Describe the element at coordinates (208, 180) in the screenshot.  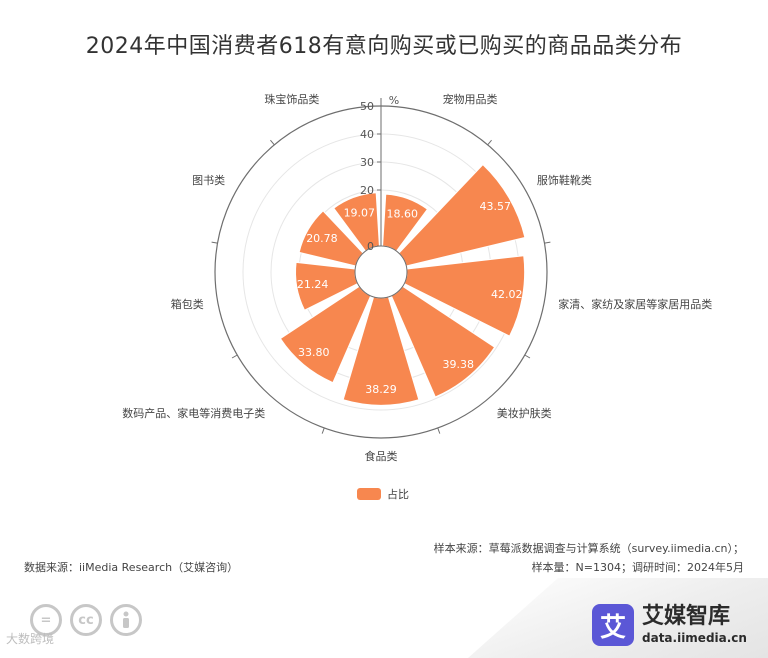
I see `category-label: 图书类` at that location.